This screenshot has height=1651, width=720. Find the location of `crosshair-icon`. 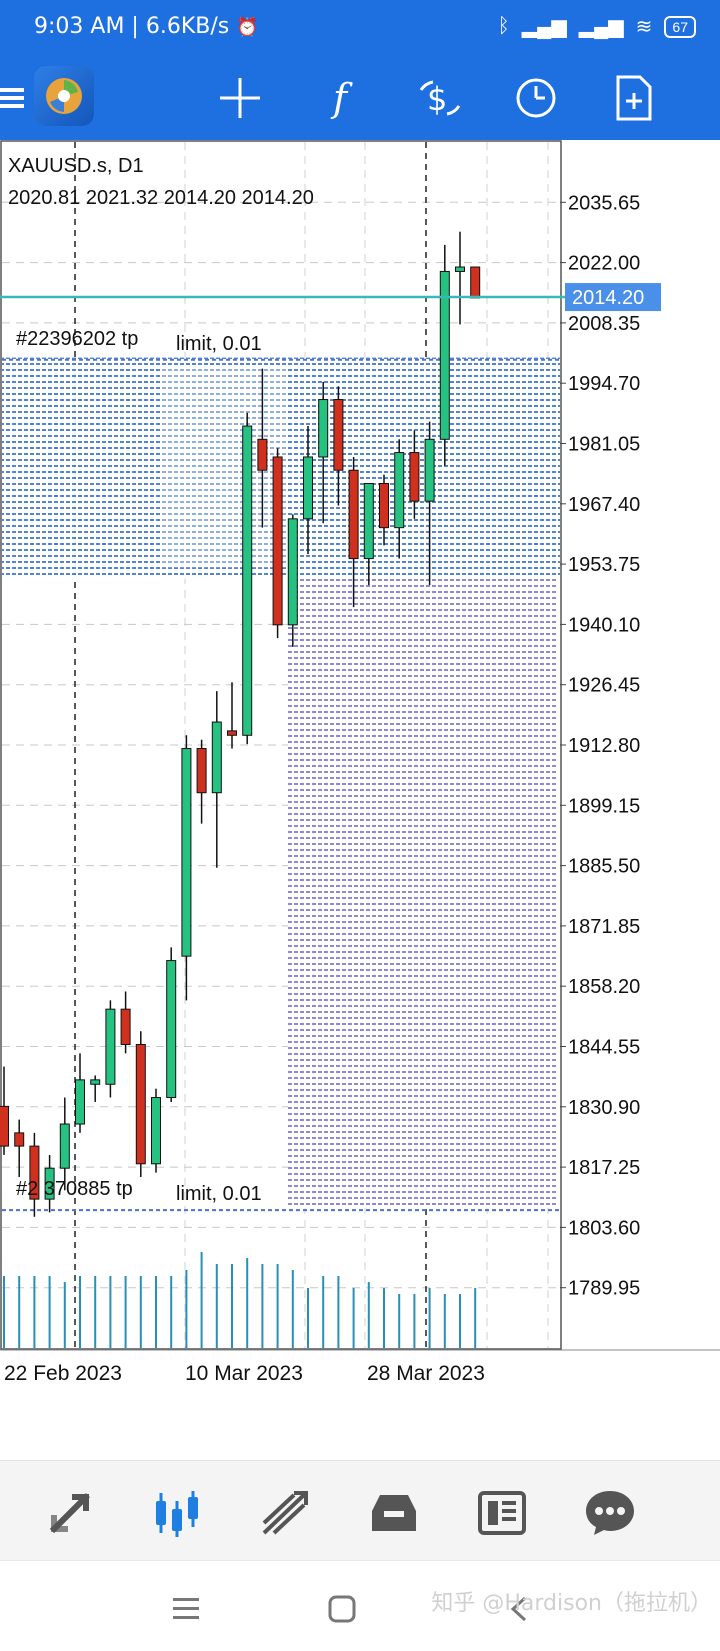

crosshair-icon is located at coordinates (240, 98).